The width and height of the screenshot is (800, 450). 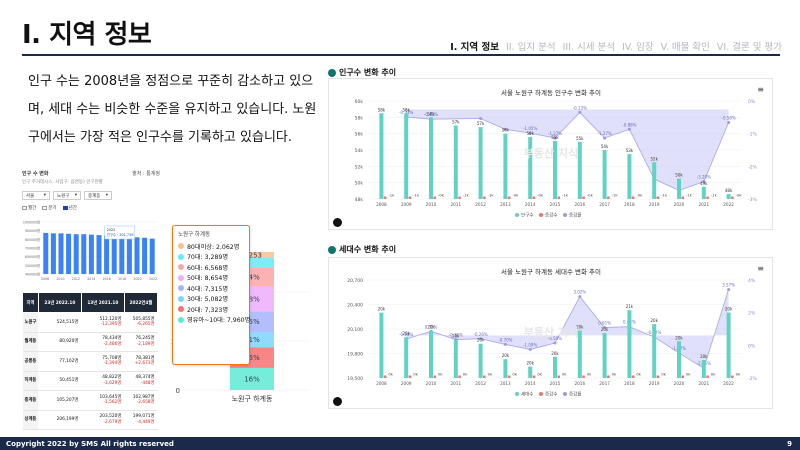 I want to click on rate-label: -0.28%, so click(x=406, y=334).